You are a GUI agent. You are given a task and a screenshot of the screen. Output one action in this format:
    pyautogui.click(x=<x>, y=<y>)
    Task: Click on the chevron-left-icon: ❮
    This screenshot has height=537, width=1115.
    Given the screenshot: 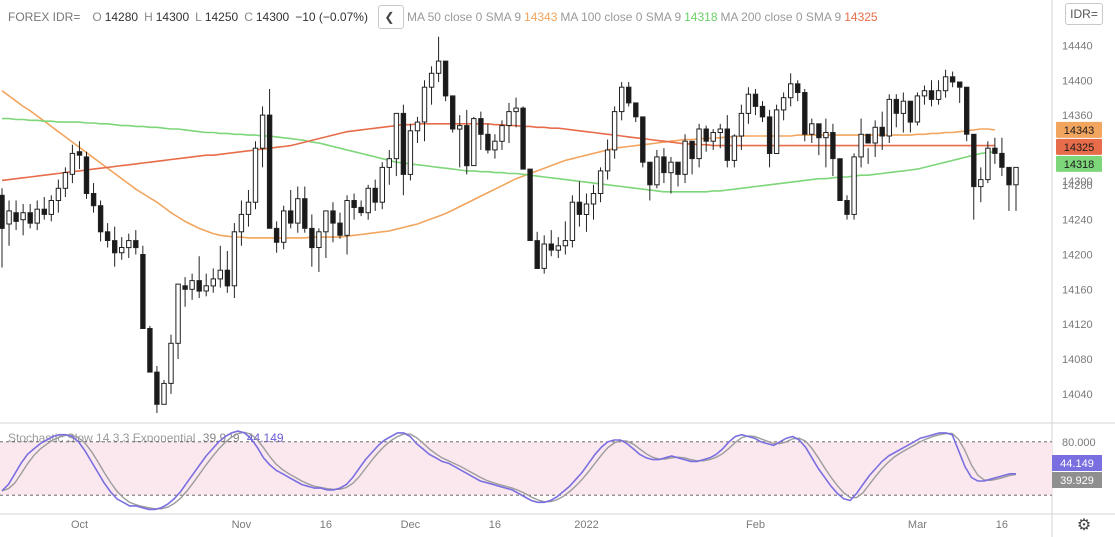 What is the action you would take?
    pyautogui.click(x=389, y=17)
    